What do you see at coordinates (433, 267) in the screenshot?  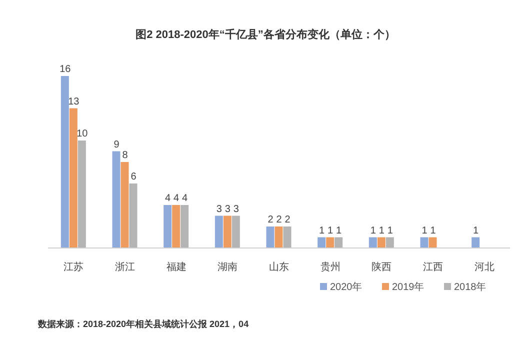 I see `x-tick-label: 江西` at bounding box center [433, 267].